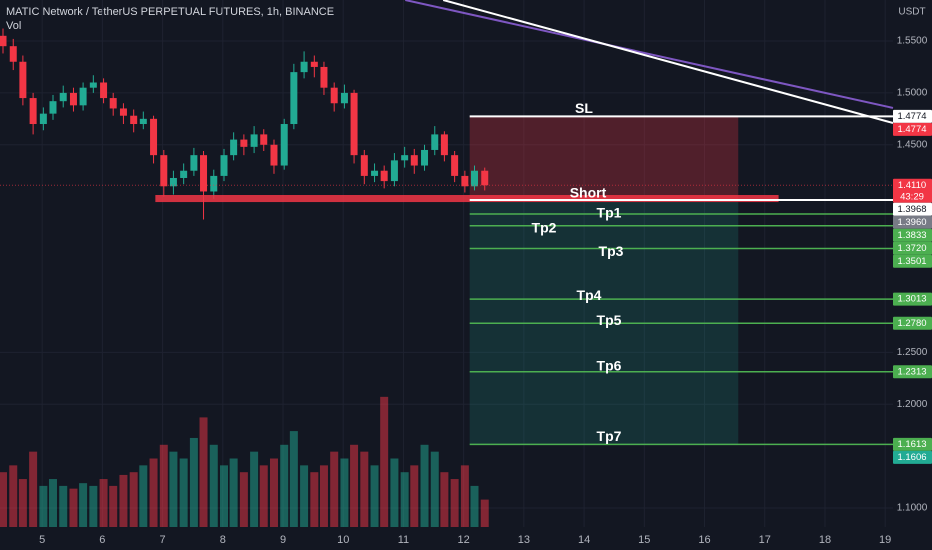  What do you see at coordinates (644, 540) in the screenshot?
I see `x-tick-label: 15` at bounding box center [644, 540].